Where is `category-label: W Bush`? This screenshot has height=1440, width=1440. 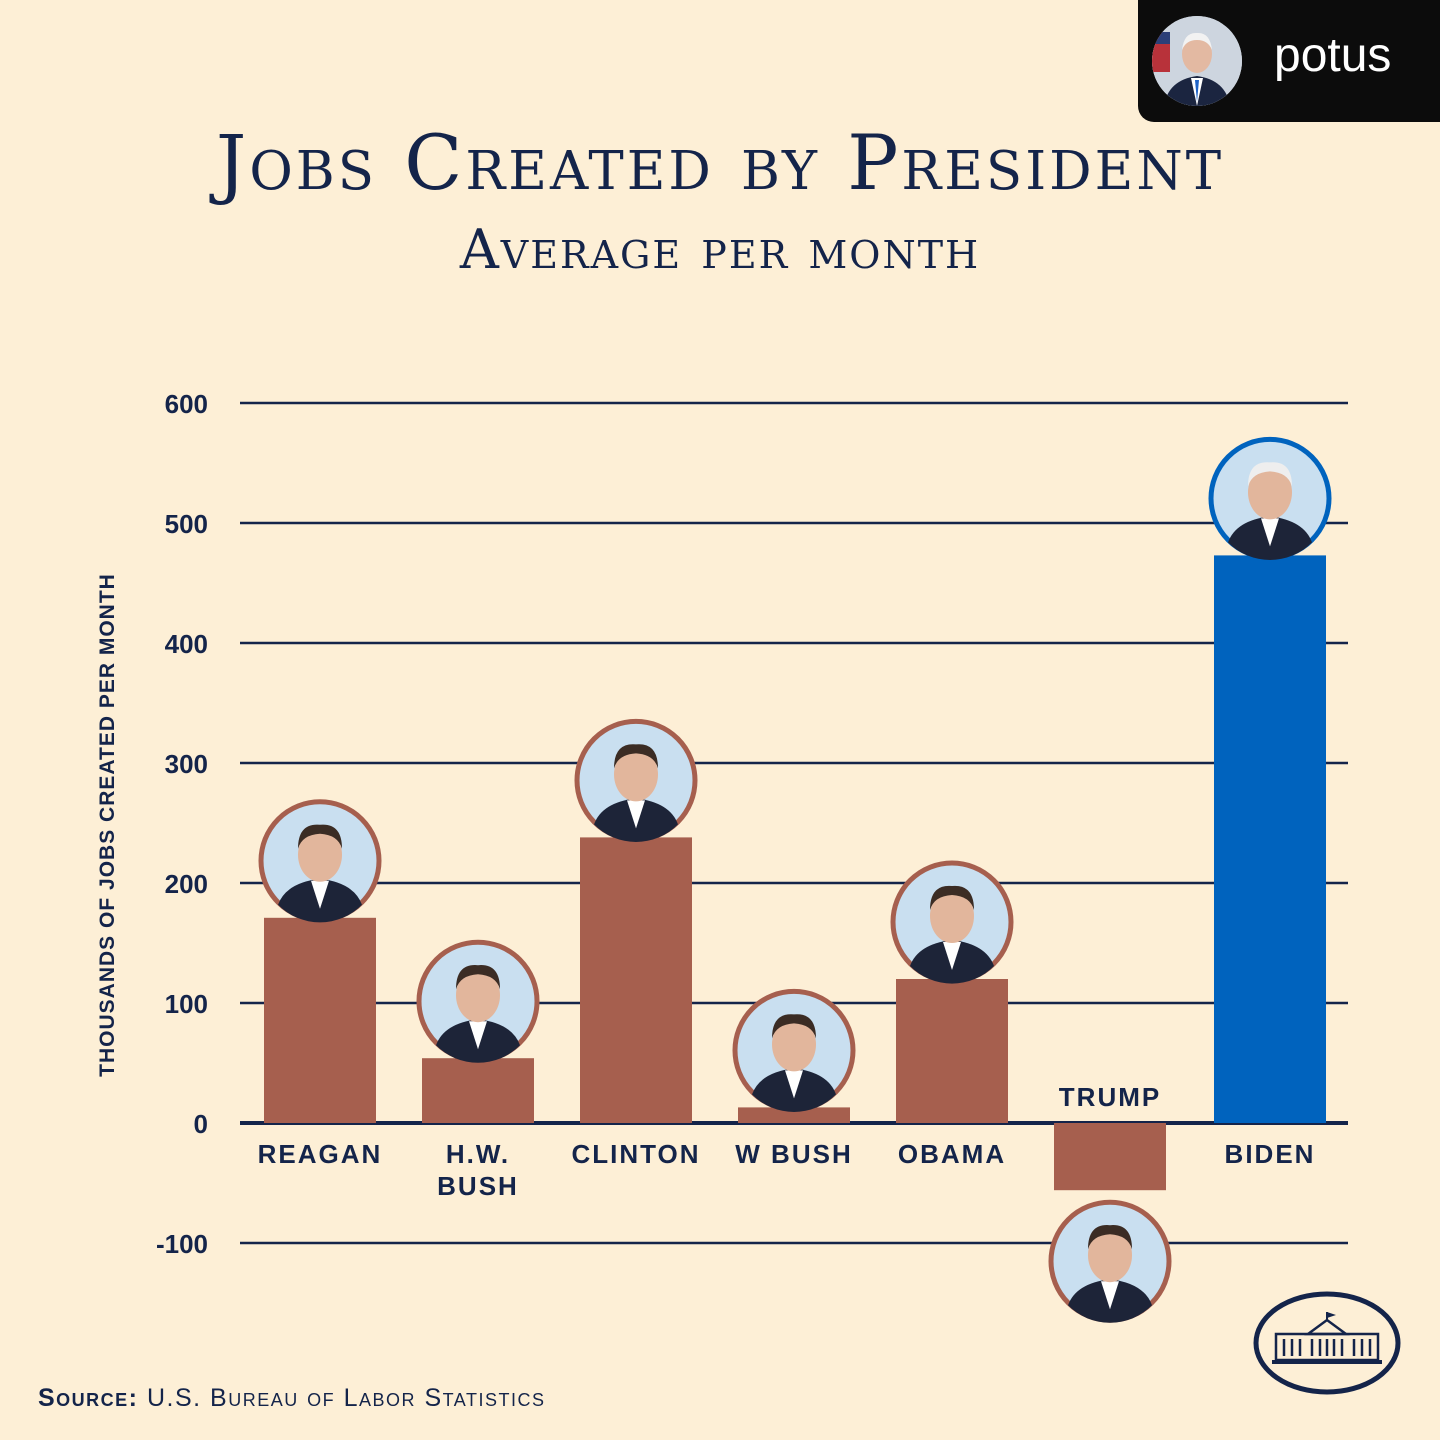 category-label: W Bush is located at coordinates (793, 1154).